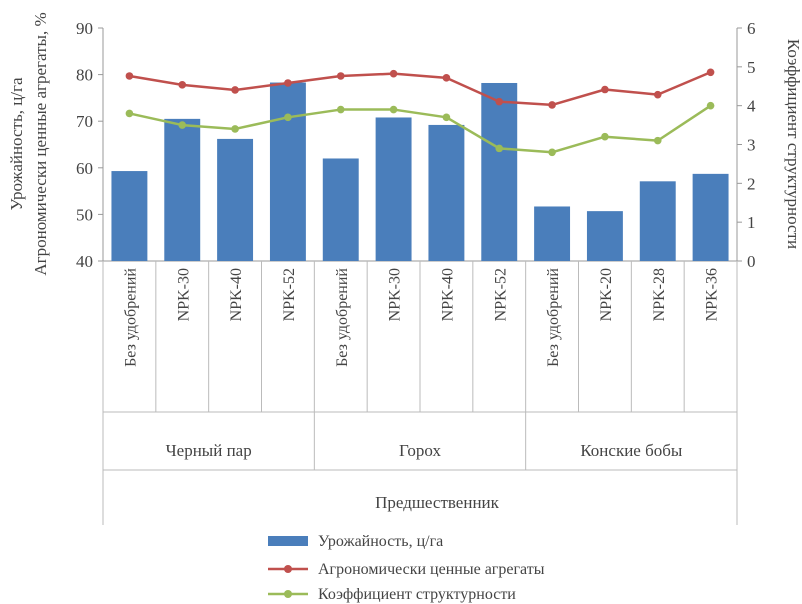 The width and height of the screenshot is (802, 604). I want to click on right-tick-label: 4, so click(751, 106).